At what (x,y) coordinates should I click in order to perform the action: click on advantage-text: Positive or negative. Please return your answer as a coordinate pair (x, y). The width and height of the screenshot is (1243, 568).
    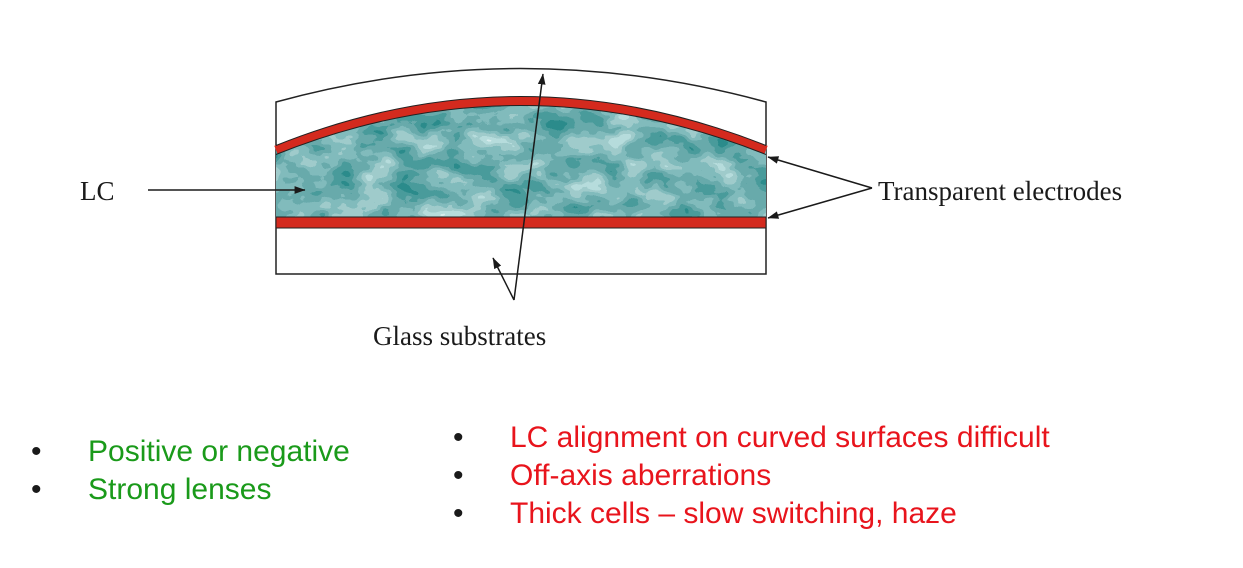
    Looking at the image, I should click on (219, 451).